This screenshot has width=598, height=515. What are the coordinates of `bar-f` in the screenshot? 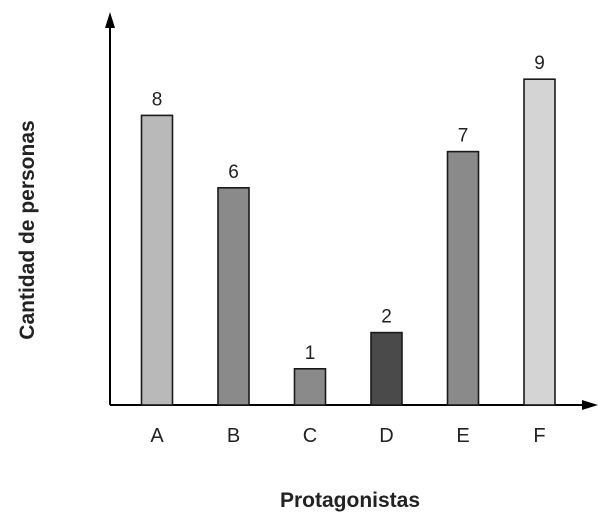 It's located at (539, 242).